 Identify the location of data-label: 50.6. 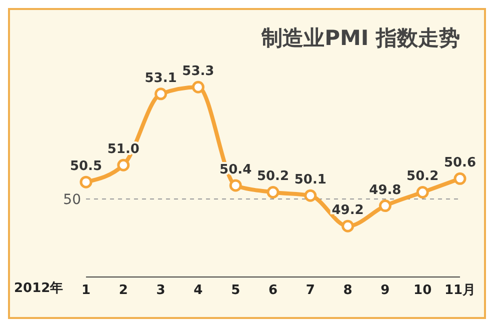
(460, 163).